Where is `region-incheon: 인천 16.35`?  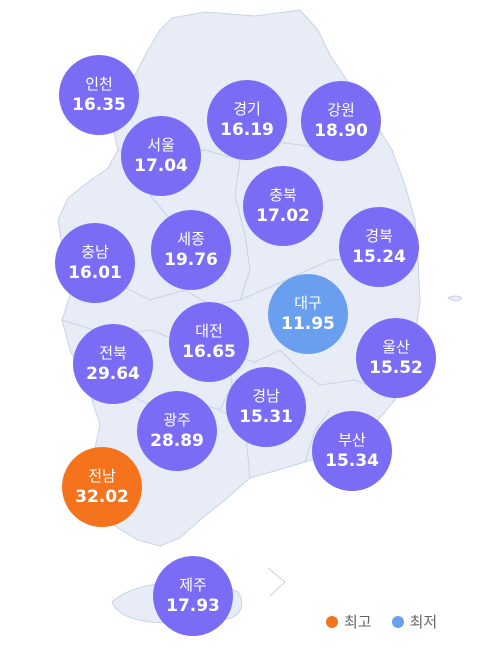 region-incheon: 인천 16.35 is located at coordinates (99, 95).